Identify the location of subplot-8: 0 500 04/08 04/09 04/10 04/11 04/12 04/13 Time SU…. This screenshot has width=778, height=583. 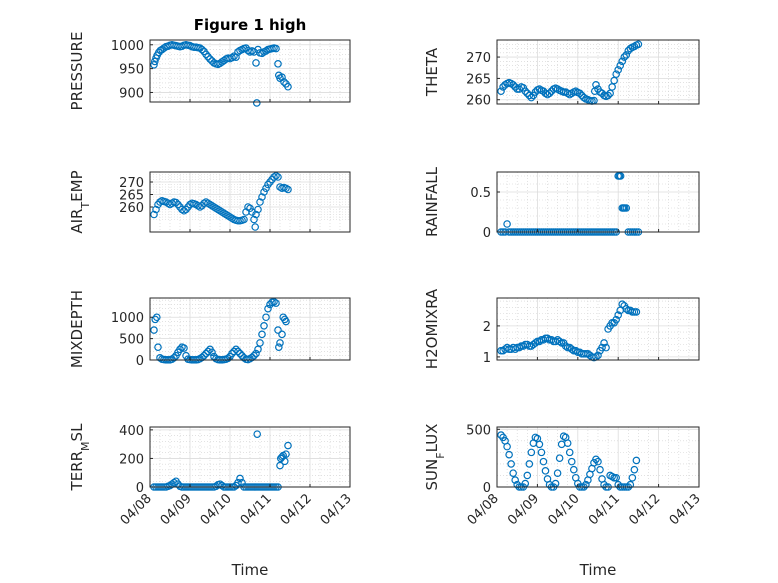
(563, 501).